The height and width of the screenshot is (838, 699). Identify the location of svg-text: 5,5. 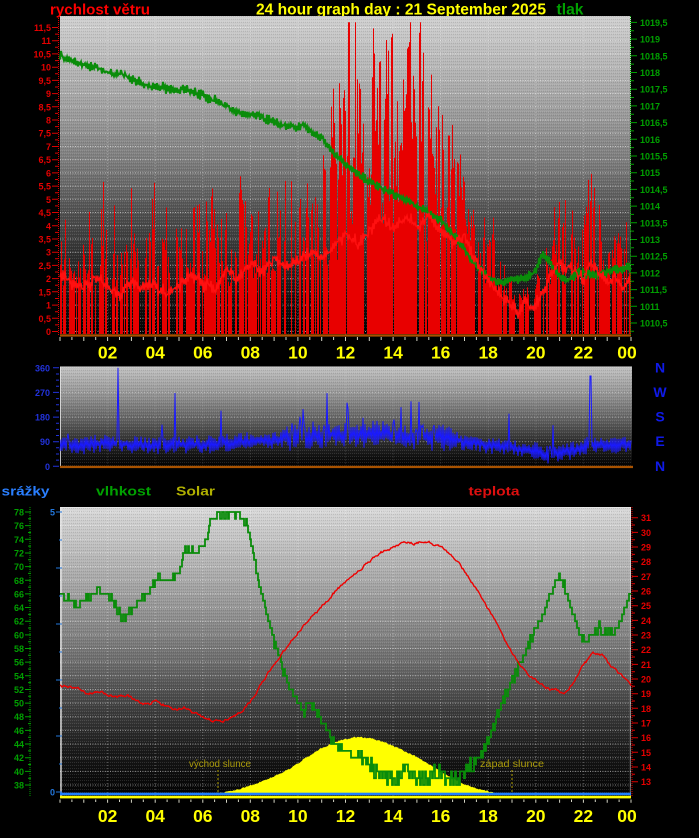
(44, 187).